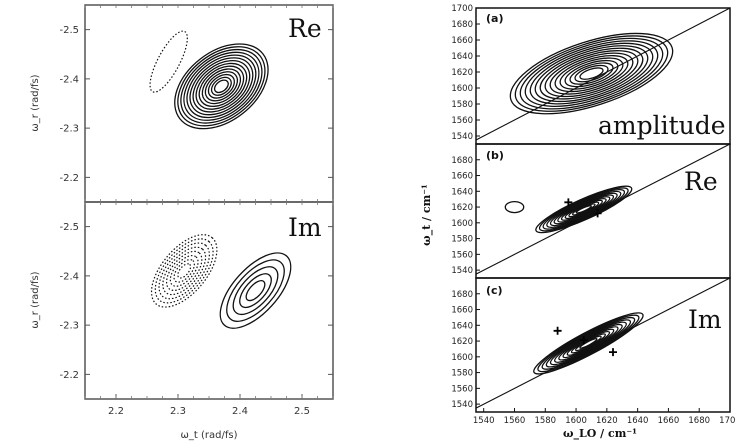  I want to click on right-panel-c-ytick-label-3: 1620, so click(462, 342).